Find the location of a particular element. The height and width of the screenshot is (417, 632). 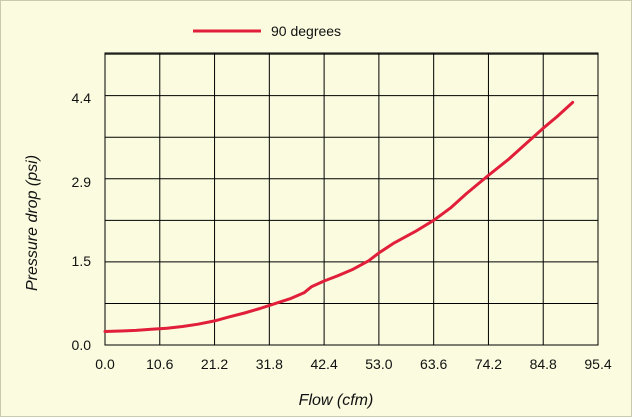

x-tick-label: 31.8 is located at coordinates (269, 364).